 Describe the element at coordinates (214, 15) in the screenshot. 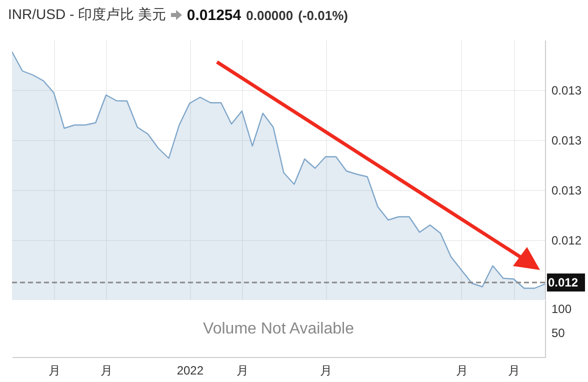

I see `text: 0.01254` at that location.